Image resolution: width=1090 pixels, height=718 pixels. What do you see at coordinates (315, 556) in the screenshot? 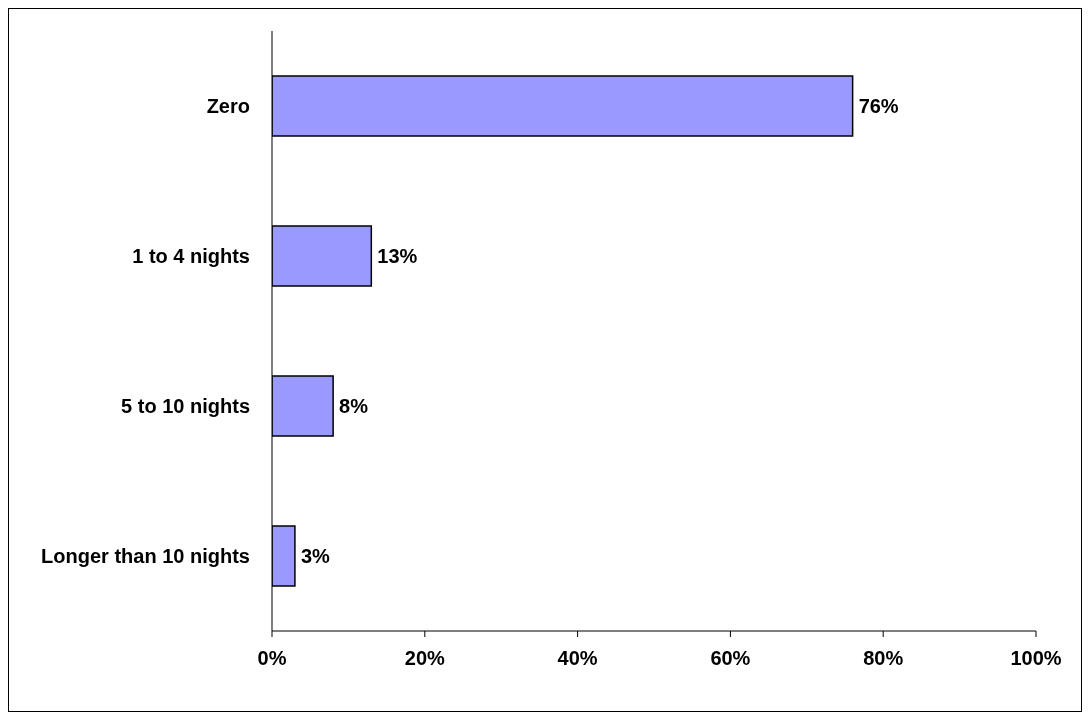
I see `data-label: 3%` at bounding box center [315, 556].